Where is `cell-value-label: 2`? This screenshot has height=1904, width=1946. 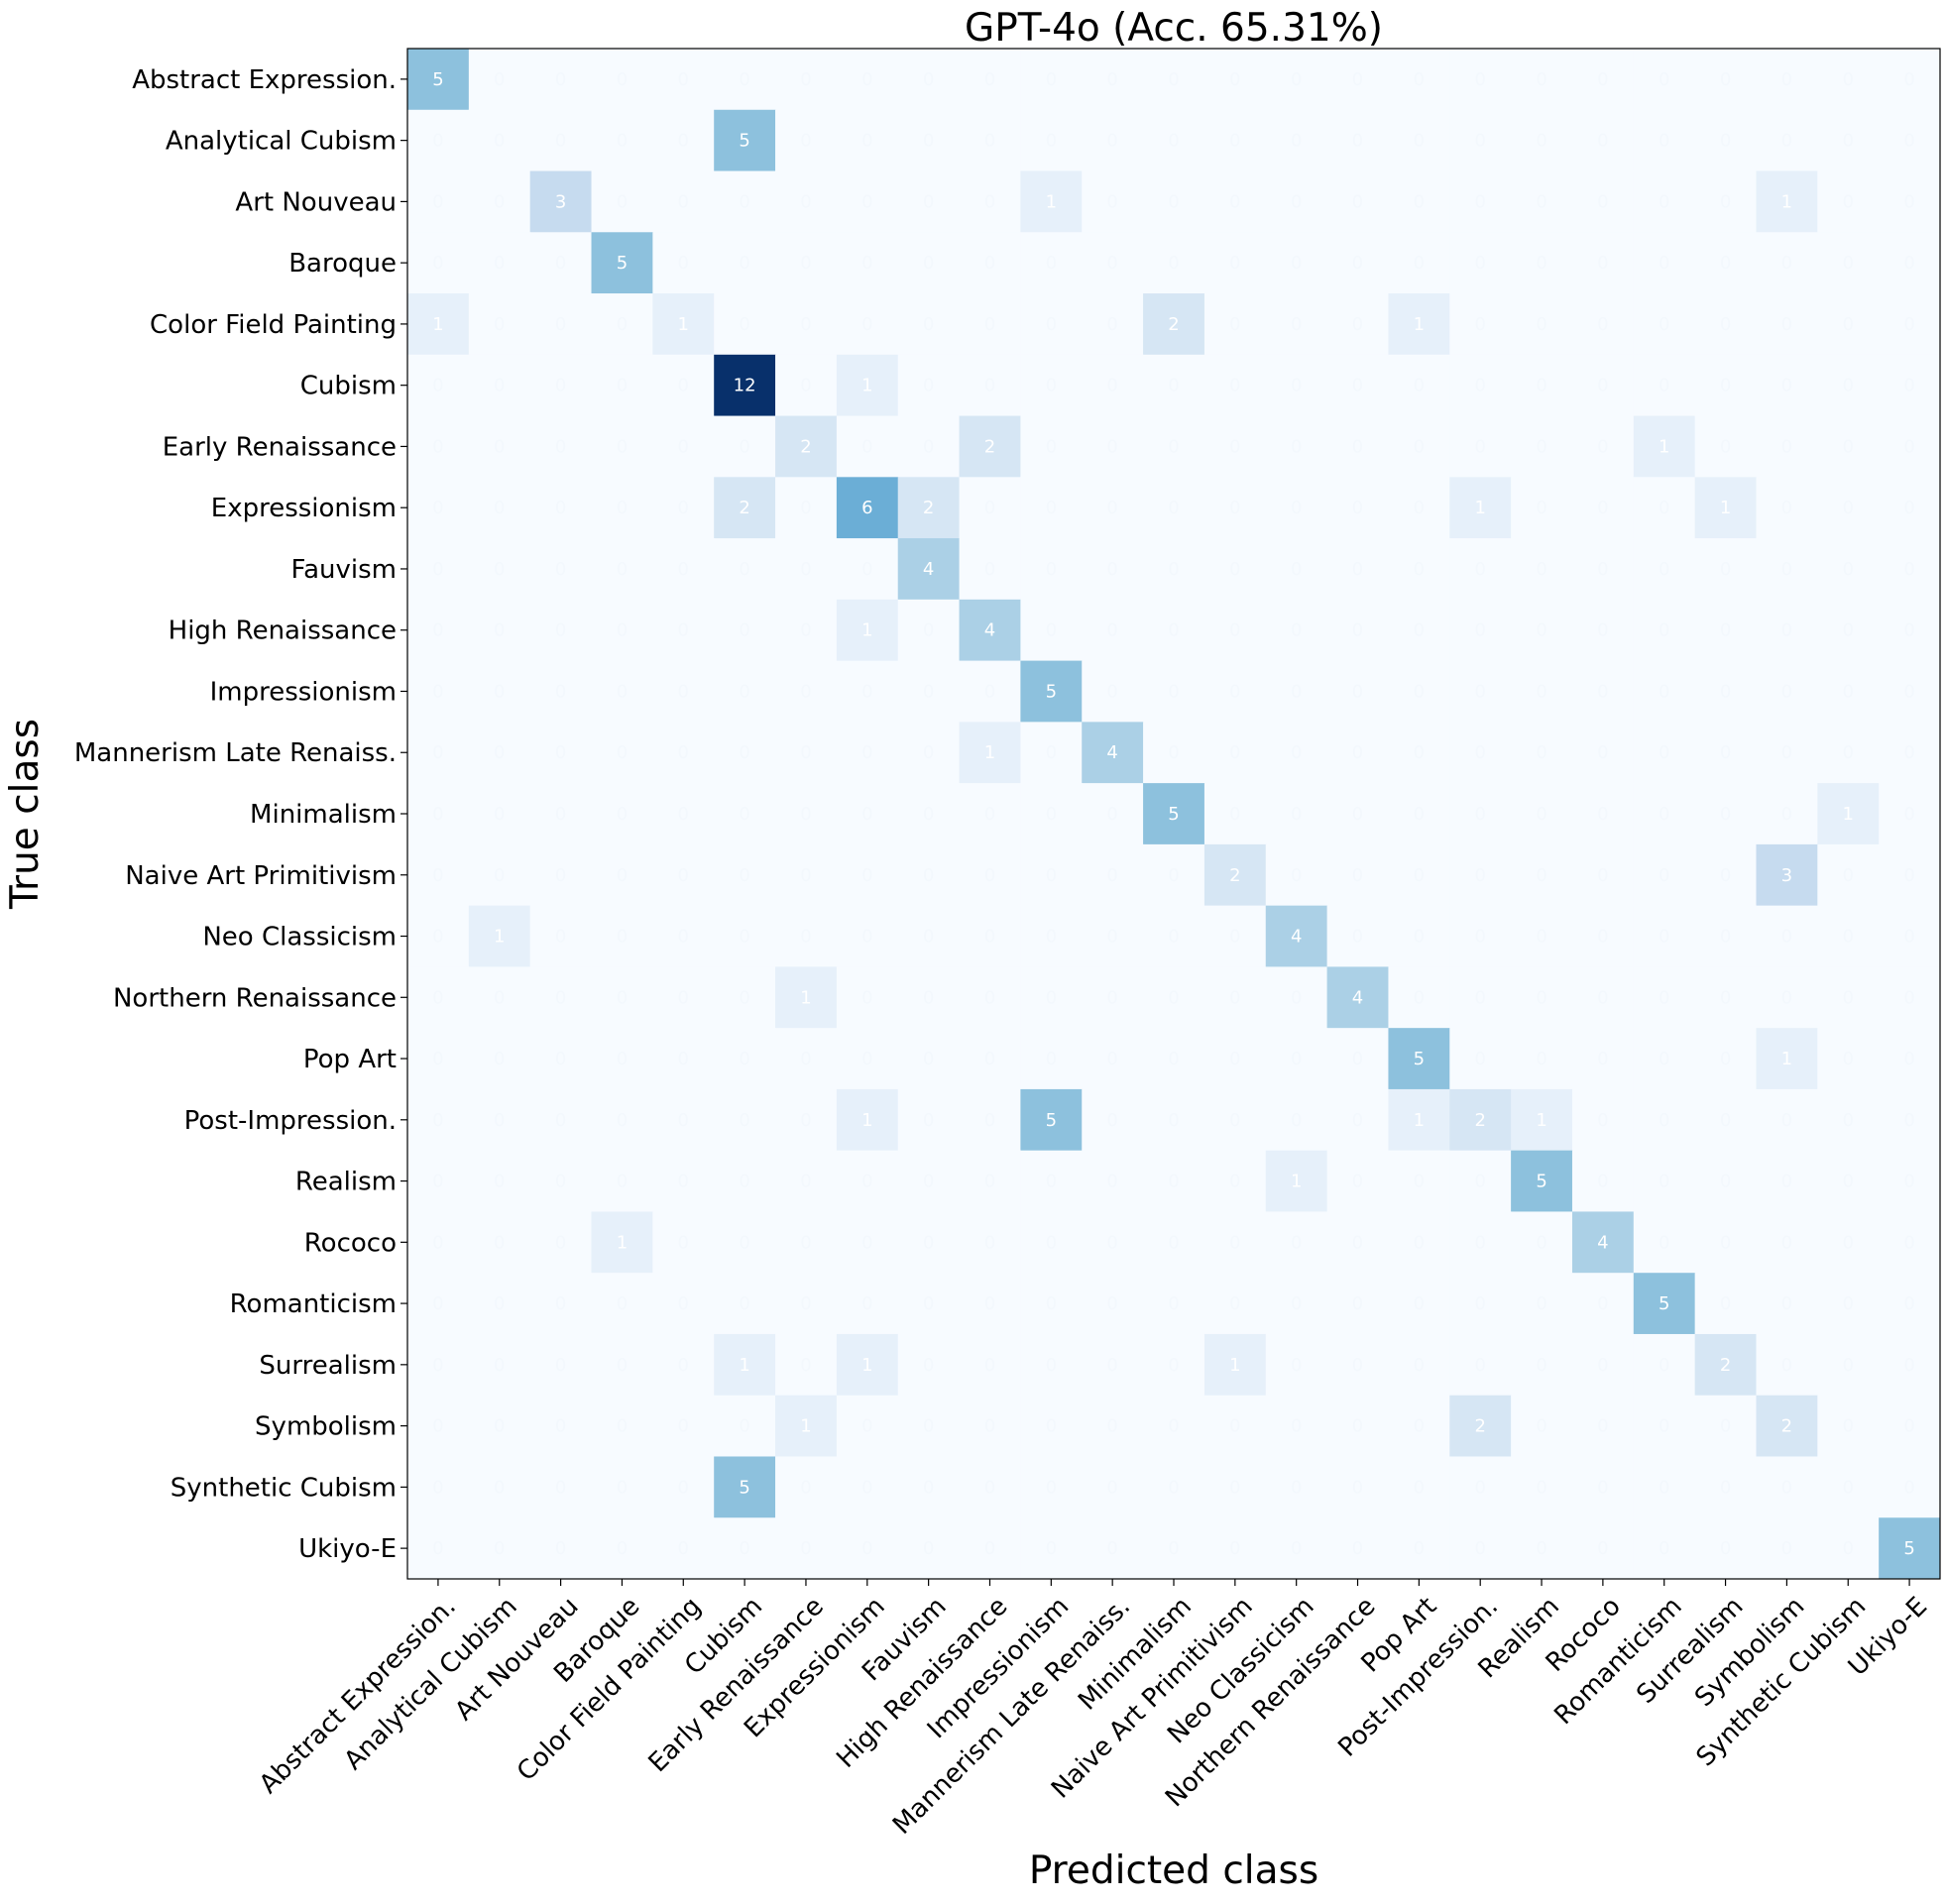
cell-value-label: 2 is located at coordinates (1725, 1365).